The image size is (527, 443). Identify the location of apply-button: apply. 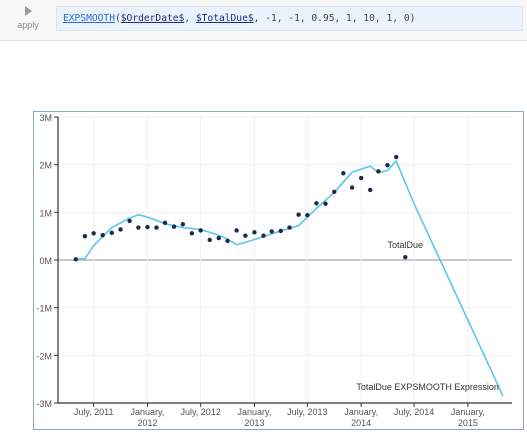
(28, 20).